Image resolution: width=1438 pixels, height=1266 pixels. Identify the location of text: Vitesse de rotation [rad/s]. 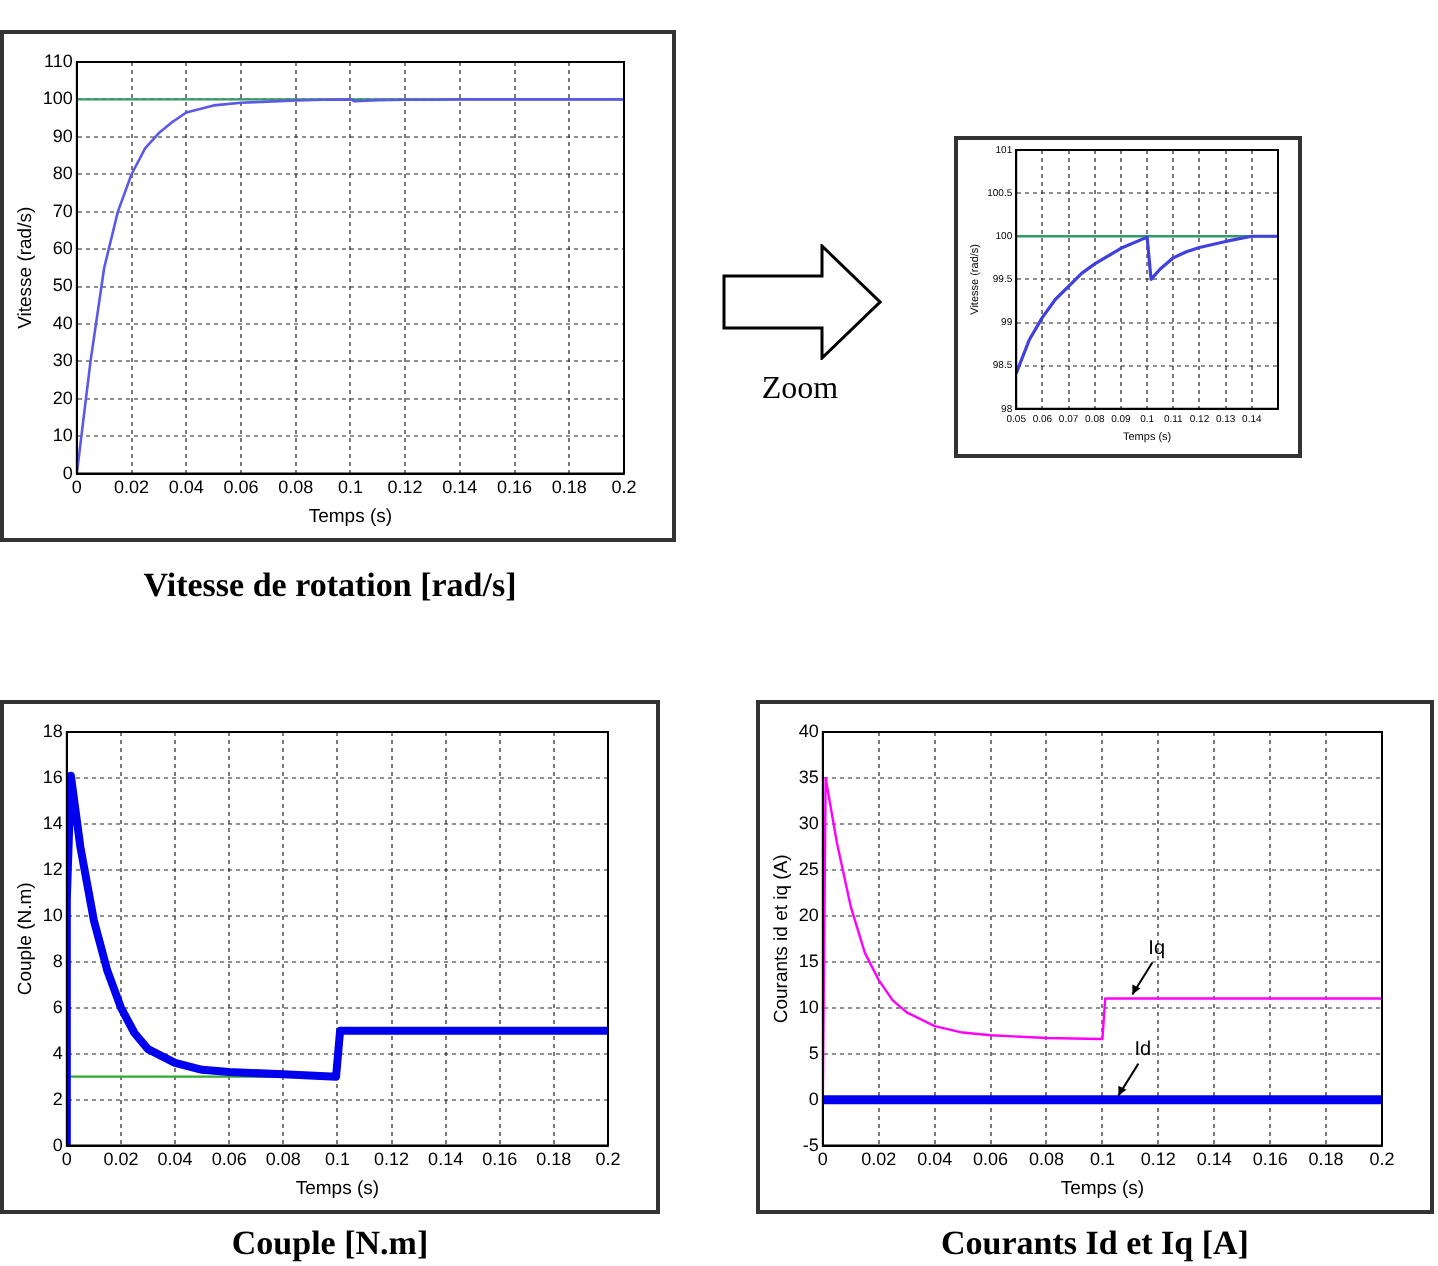
(330, 586).